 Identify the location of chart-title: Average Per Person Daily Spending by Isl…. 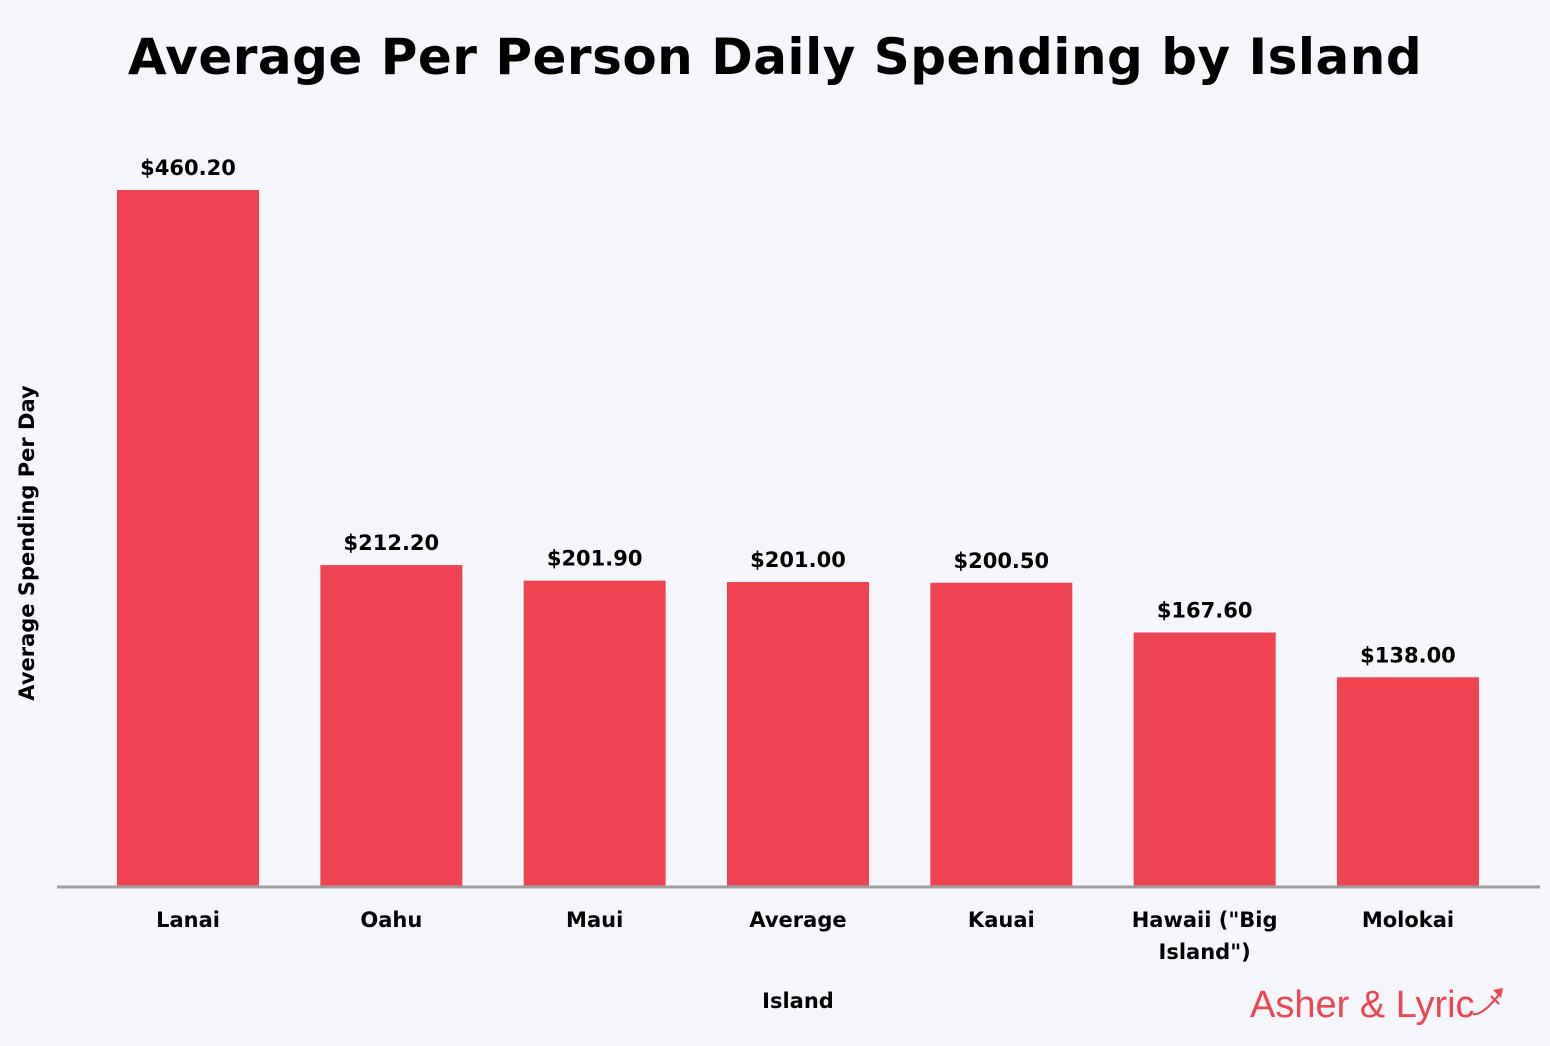
(775, 57).